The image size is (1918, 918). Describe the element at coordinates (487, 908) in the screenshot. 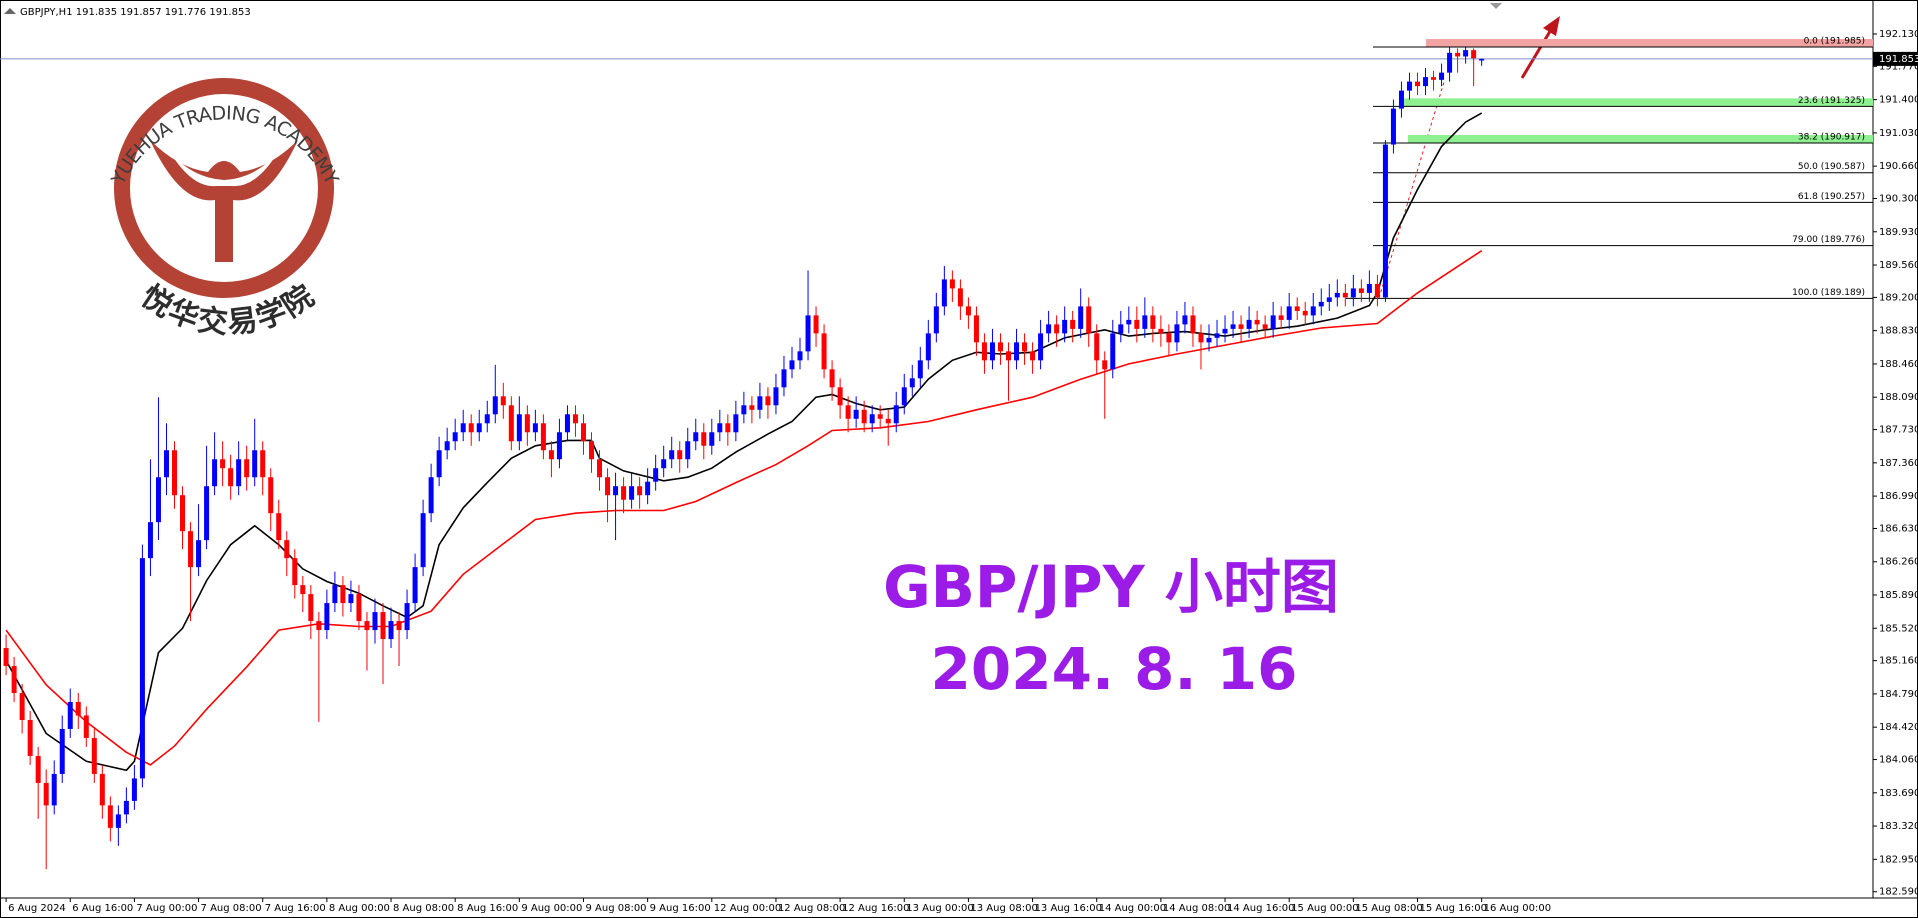

I see `x-tick-label: 8 Aug 16:00` at that location.